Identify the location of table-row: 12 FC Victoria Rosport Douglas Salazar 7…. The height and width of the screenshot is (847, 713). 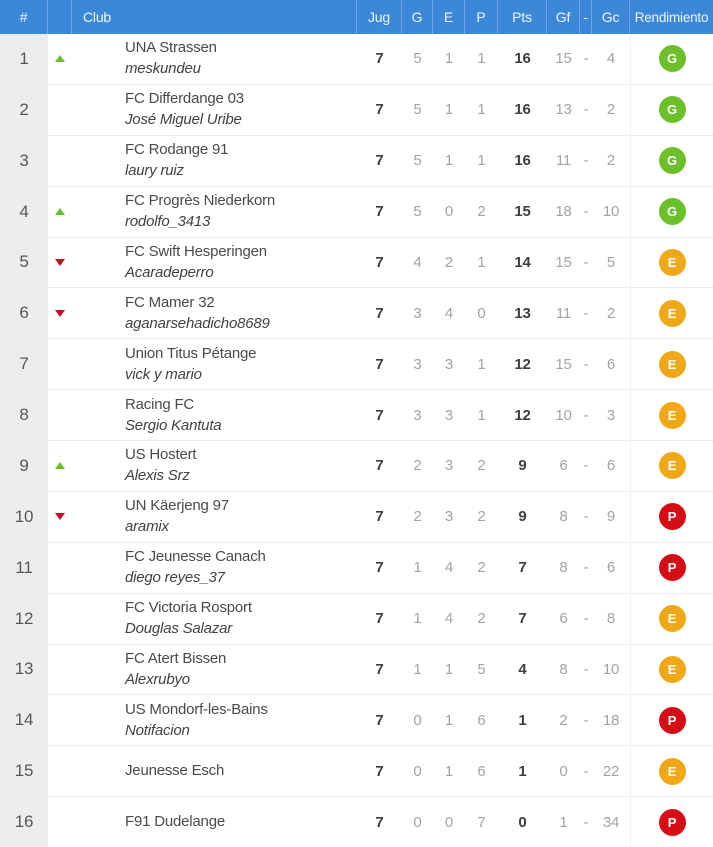
(356, 618).